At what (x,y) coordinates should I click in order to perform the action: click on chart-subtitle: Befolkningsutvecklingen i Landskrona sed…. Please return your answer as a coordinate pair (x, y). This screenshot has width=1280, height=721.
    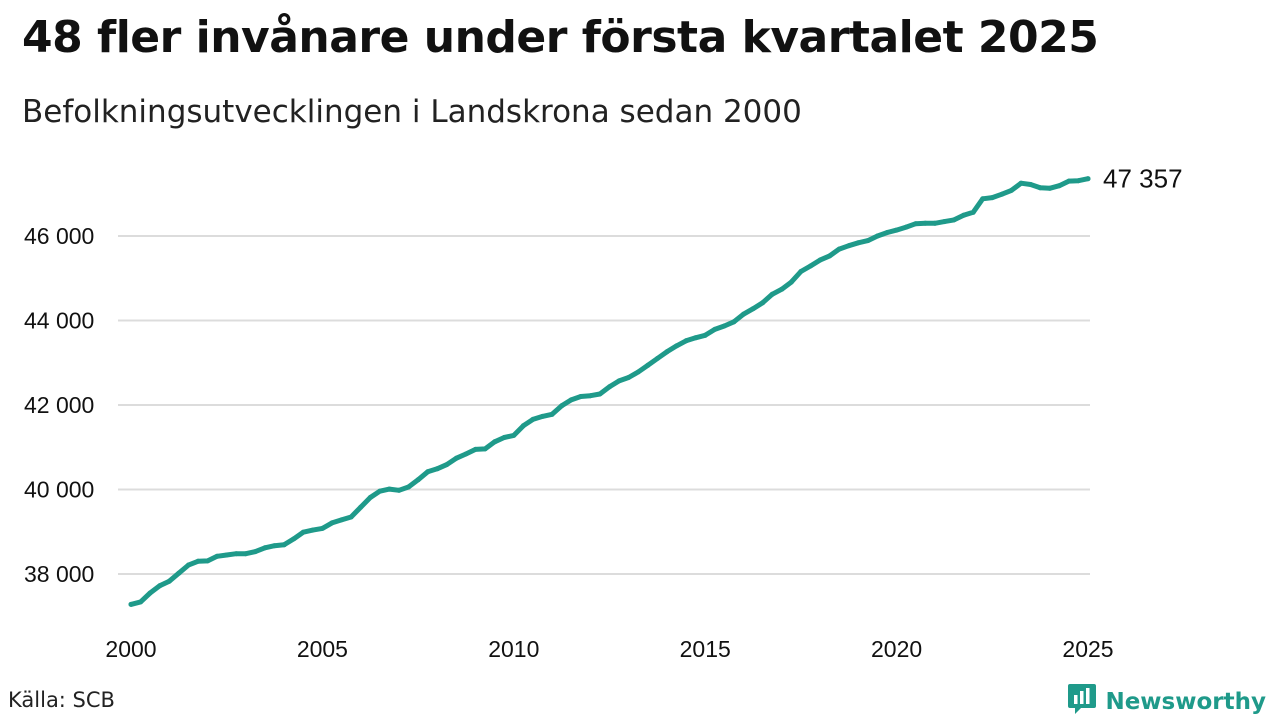
    Looking at the image, I should click on (412, 112).